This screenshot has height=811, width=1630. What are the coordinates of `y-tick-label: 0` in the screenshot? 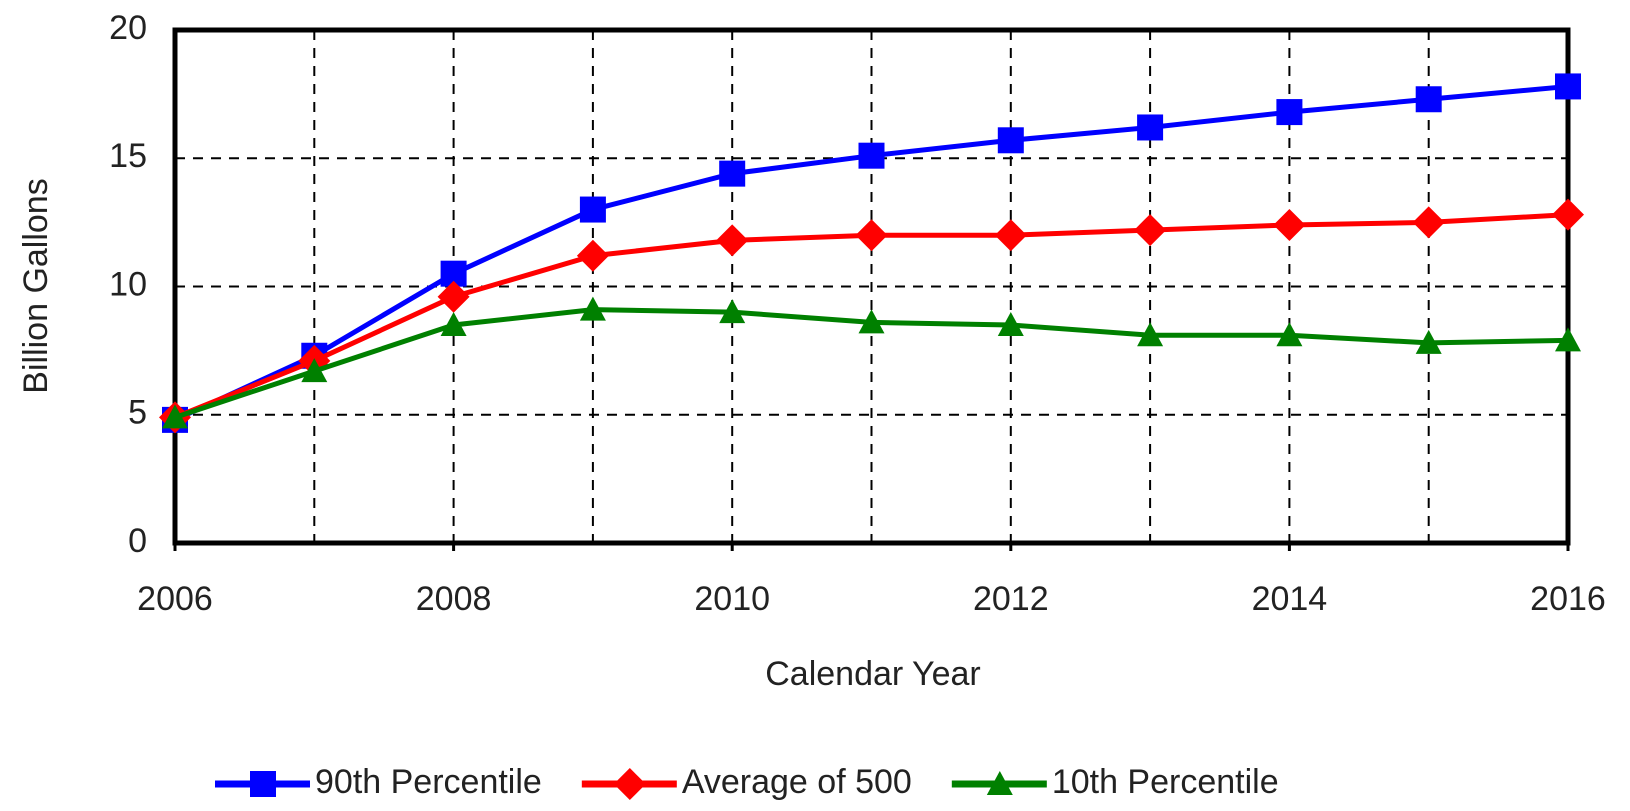 It's located at (137, 541).